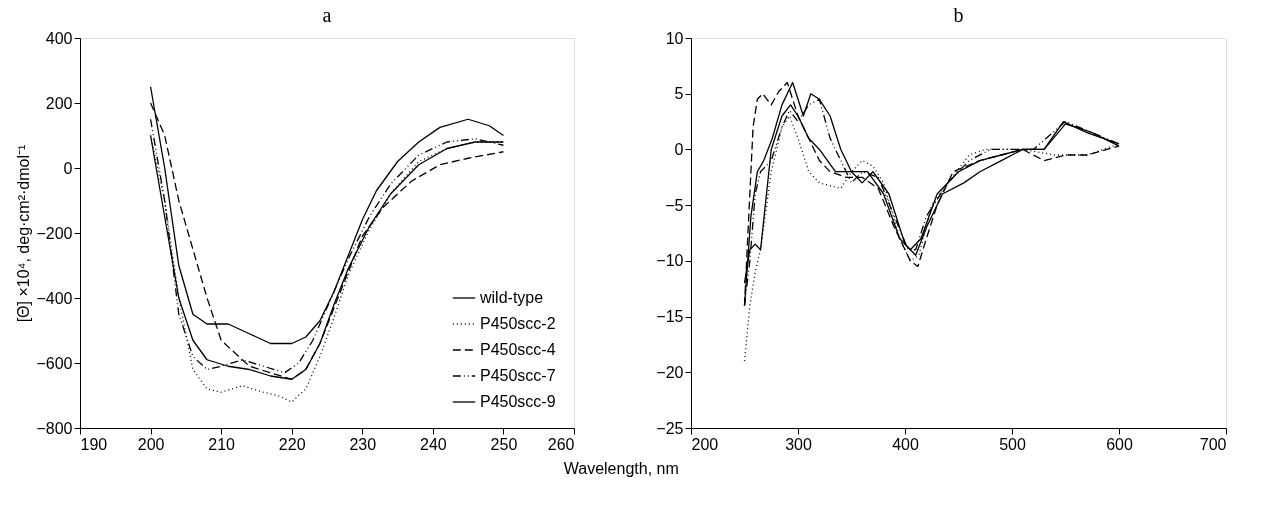 The width and height of the screenshot is (1288, 529). Describe the element at coordinates (670, 317) in the screenshot. I see `y-tick-label: −15` at that location.